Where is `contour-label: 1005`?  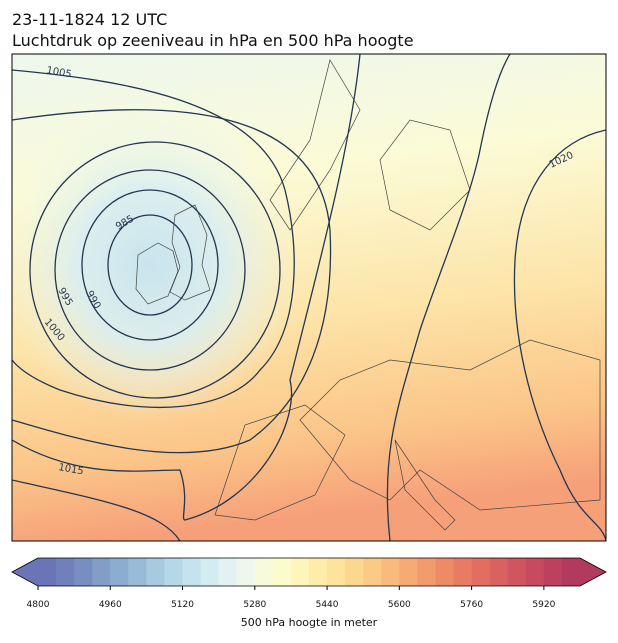
contour-label: 1005 is located at coordinates (58, 72).